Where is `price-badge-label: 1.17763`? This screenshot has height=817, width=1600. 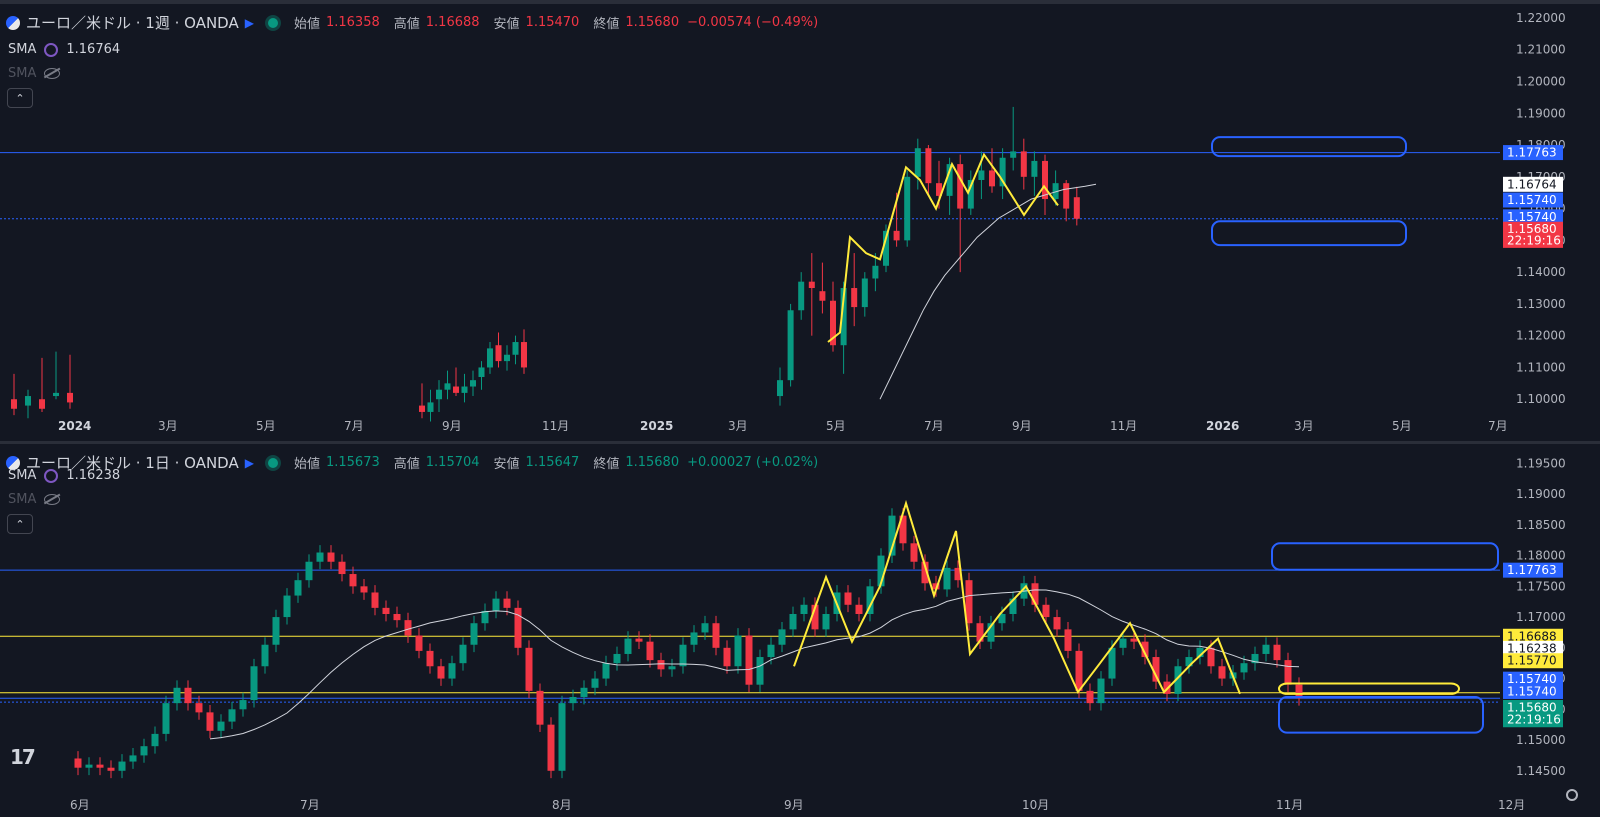
price-badge-label: 1.17763 is located at coordinates (1532, 153).